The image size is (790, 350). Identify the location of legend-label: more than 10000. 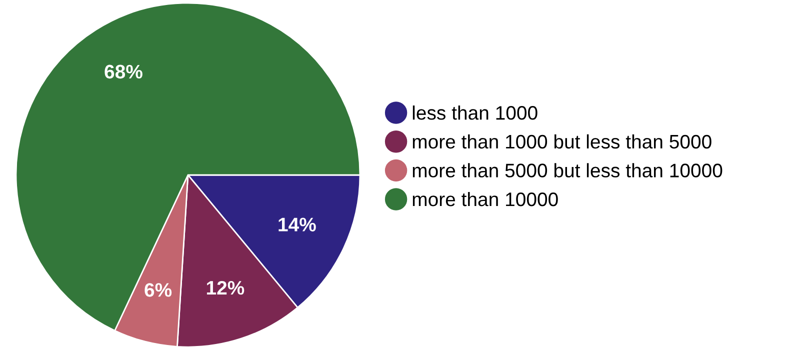
(485, 199).